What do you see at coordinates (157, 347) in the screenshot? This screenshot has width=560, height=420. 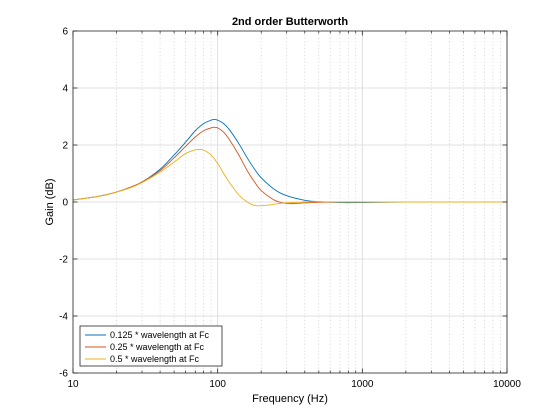 I see `legend-entry-label: 0.25 * wavelength at Fc` at bounding box center [157, 347].